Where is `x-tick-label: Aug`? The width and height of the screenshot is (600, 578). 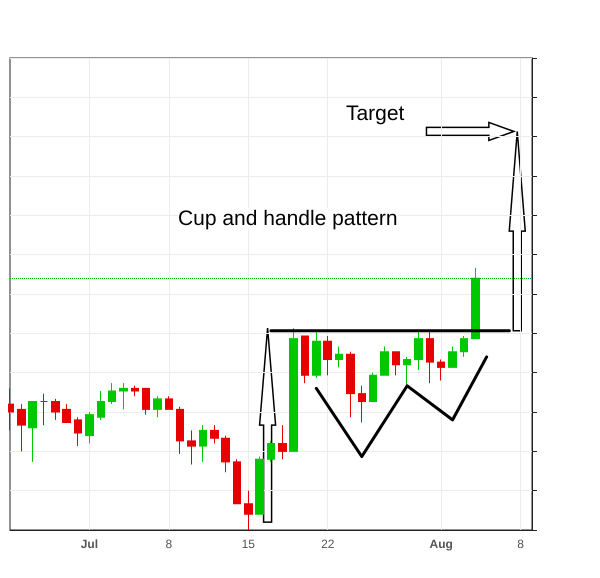
x-tick-label: Aug is located at coordinates (441, 544).